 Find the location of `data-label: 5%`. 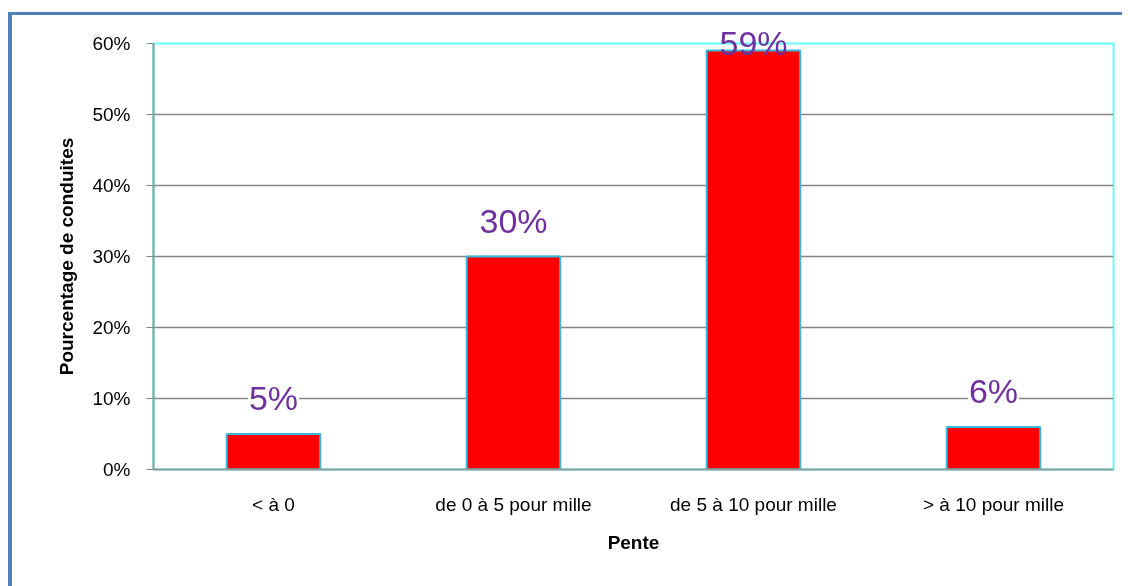

data-label: 5% is located at coordinates (273, 398).